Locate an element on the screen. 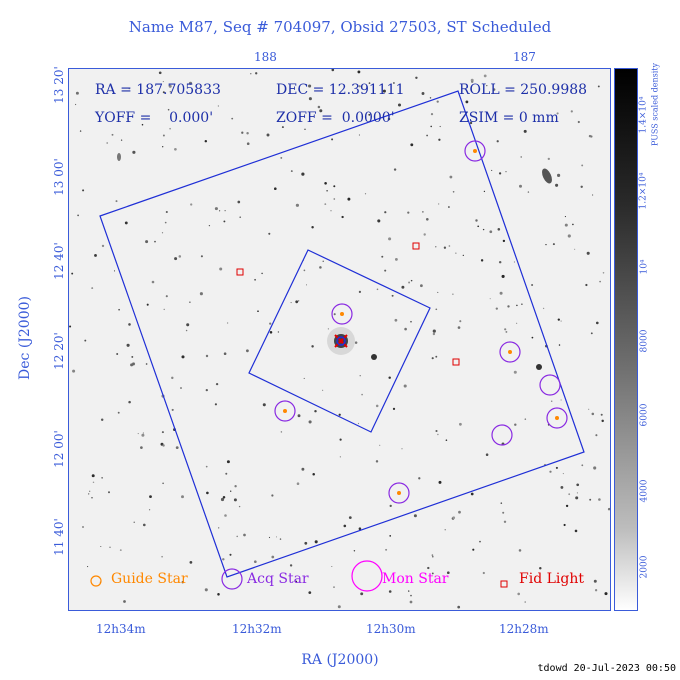  bottom-tick-1228: 12h28m is located at coordinates (524, 629).